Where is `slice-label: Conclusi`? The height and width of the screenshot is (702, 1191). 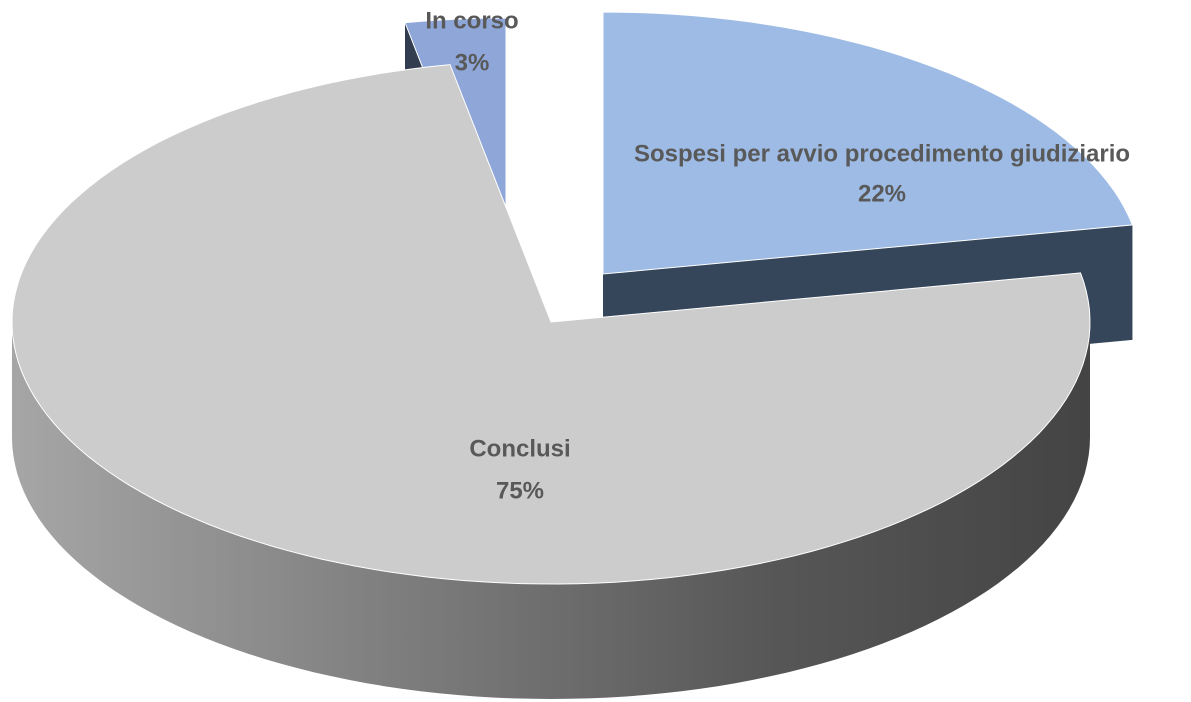
slice-label: Conclusi is located at coordinates (519, 448).